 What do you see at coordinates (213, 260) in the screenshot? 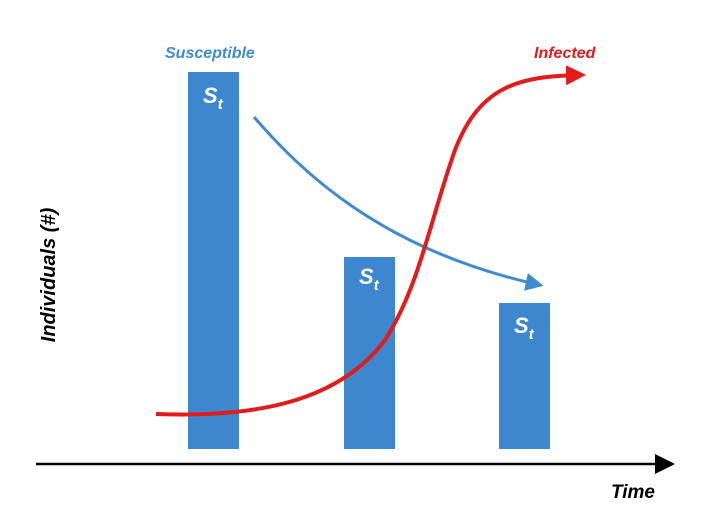
I see `bar-susceptible-t1` at bounding box center [213, 260].